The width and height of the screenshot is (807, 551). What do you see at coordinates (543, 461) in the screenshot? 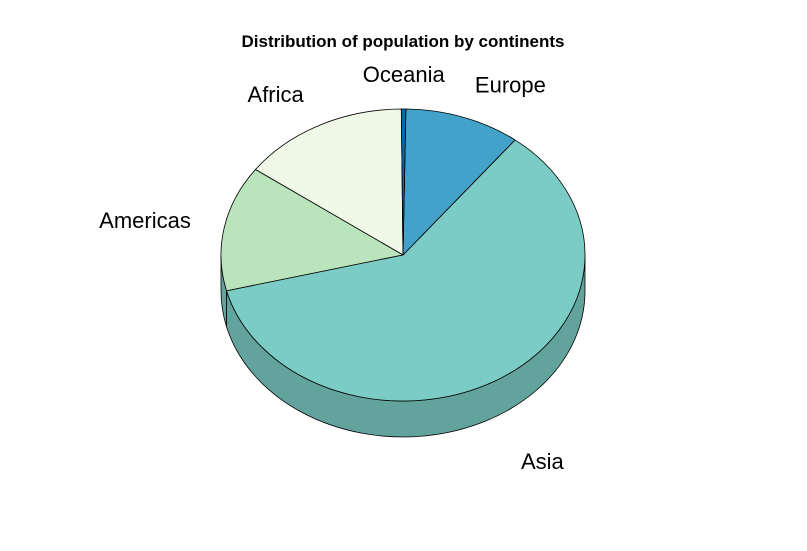
I see `pie-label-asia: Asia` at bounding box center [543, 461].